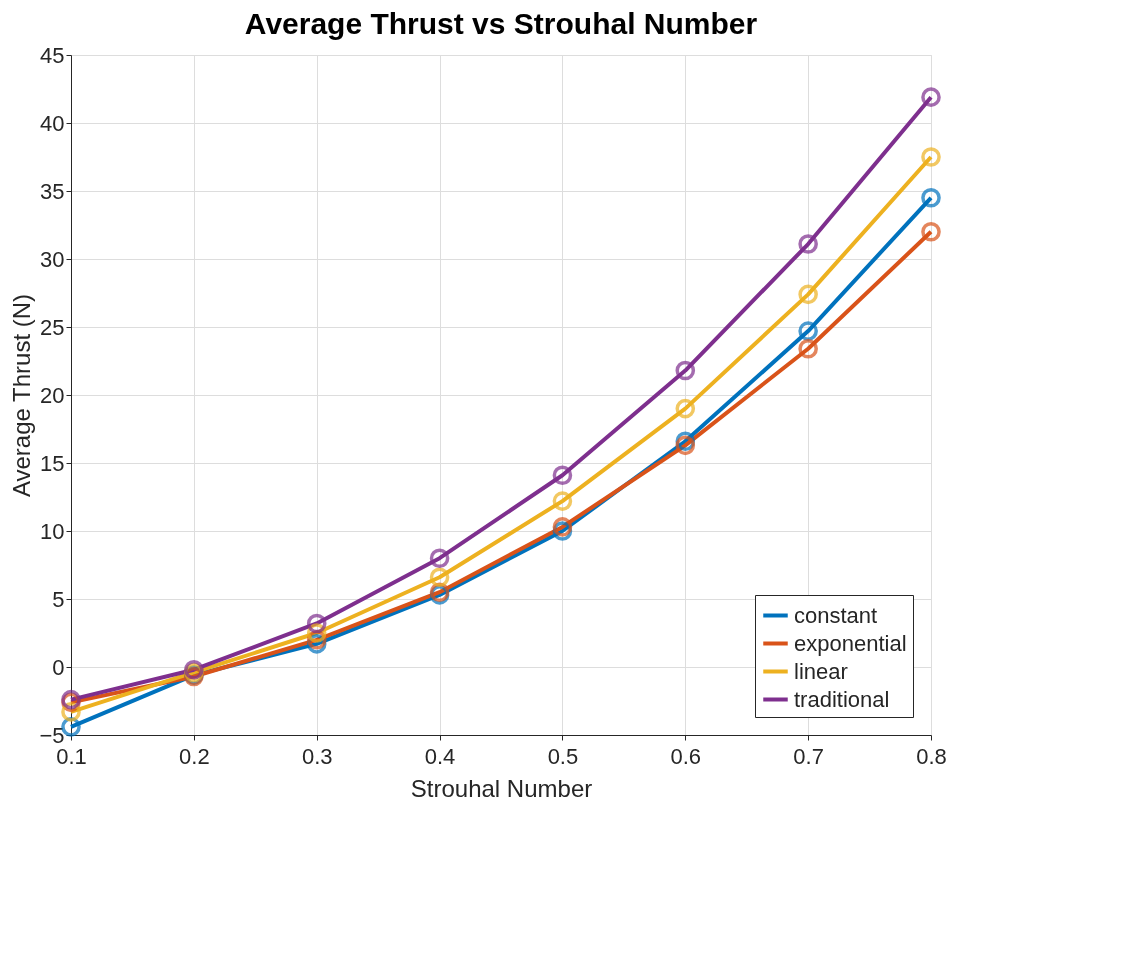  What do you see at coordinates (501, 23) in the screenshot?
I see `chart-title: Average Thrust vs Strouhal Number` at bounding box center [501, 23].